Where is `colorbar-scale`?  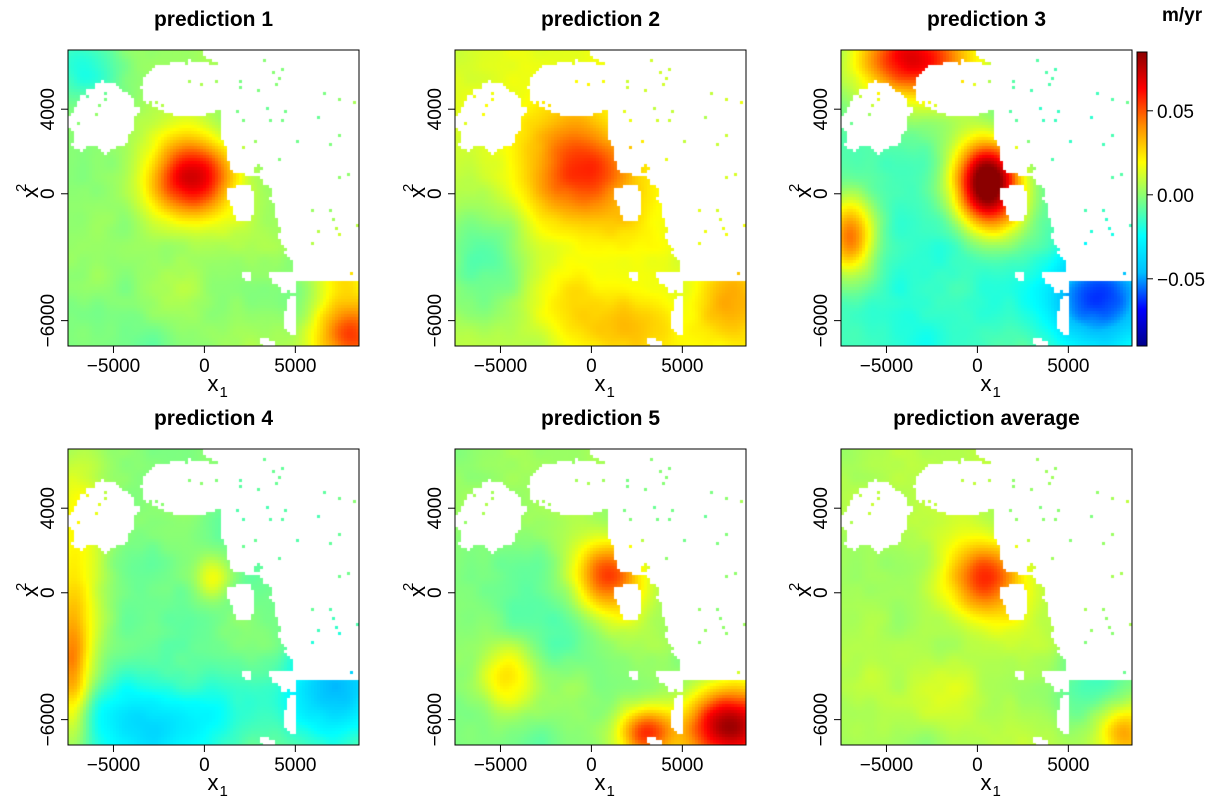
colorbar-scale is located at coordinates (1142, 199).